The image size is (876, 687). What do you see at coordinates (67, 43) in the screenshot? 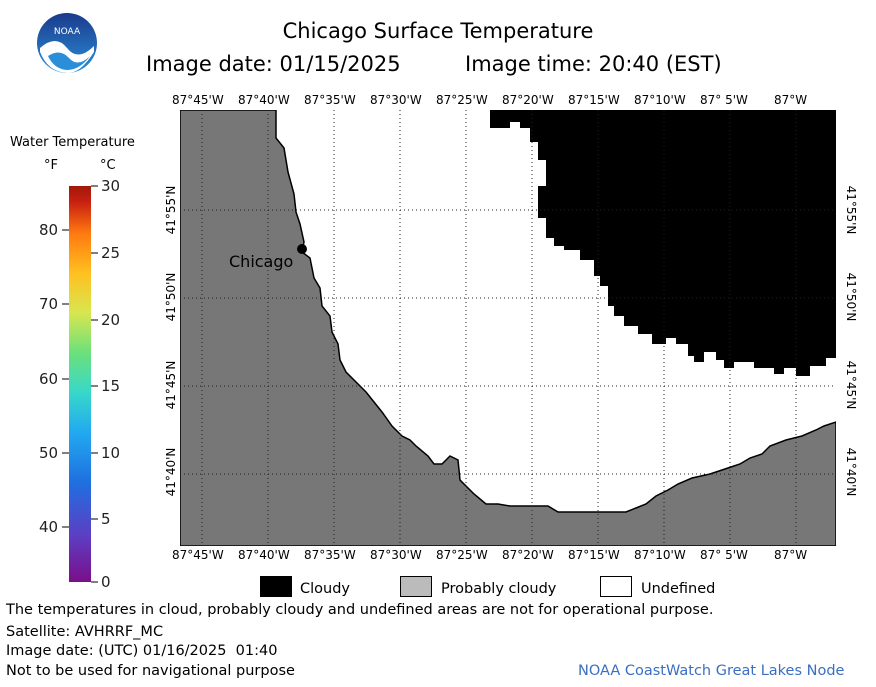
I see `noaa-logo: NOAA` at bounding box center [67, 43].